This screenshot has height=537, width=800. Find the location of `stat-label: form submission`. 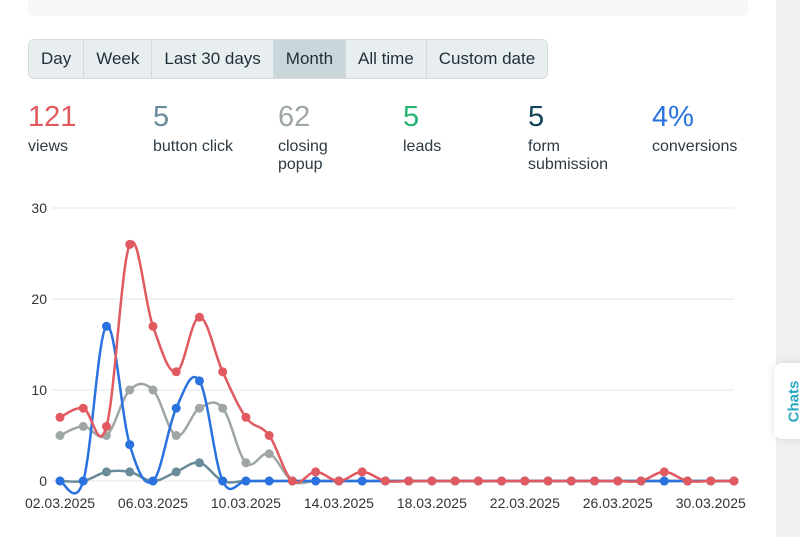

stat-label: form submission is located at coordinates (568, 155).